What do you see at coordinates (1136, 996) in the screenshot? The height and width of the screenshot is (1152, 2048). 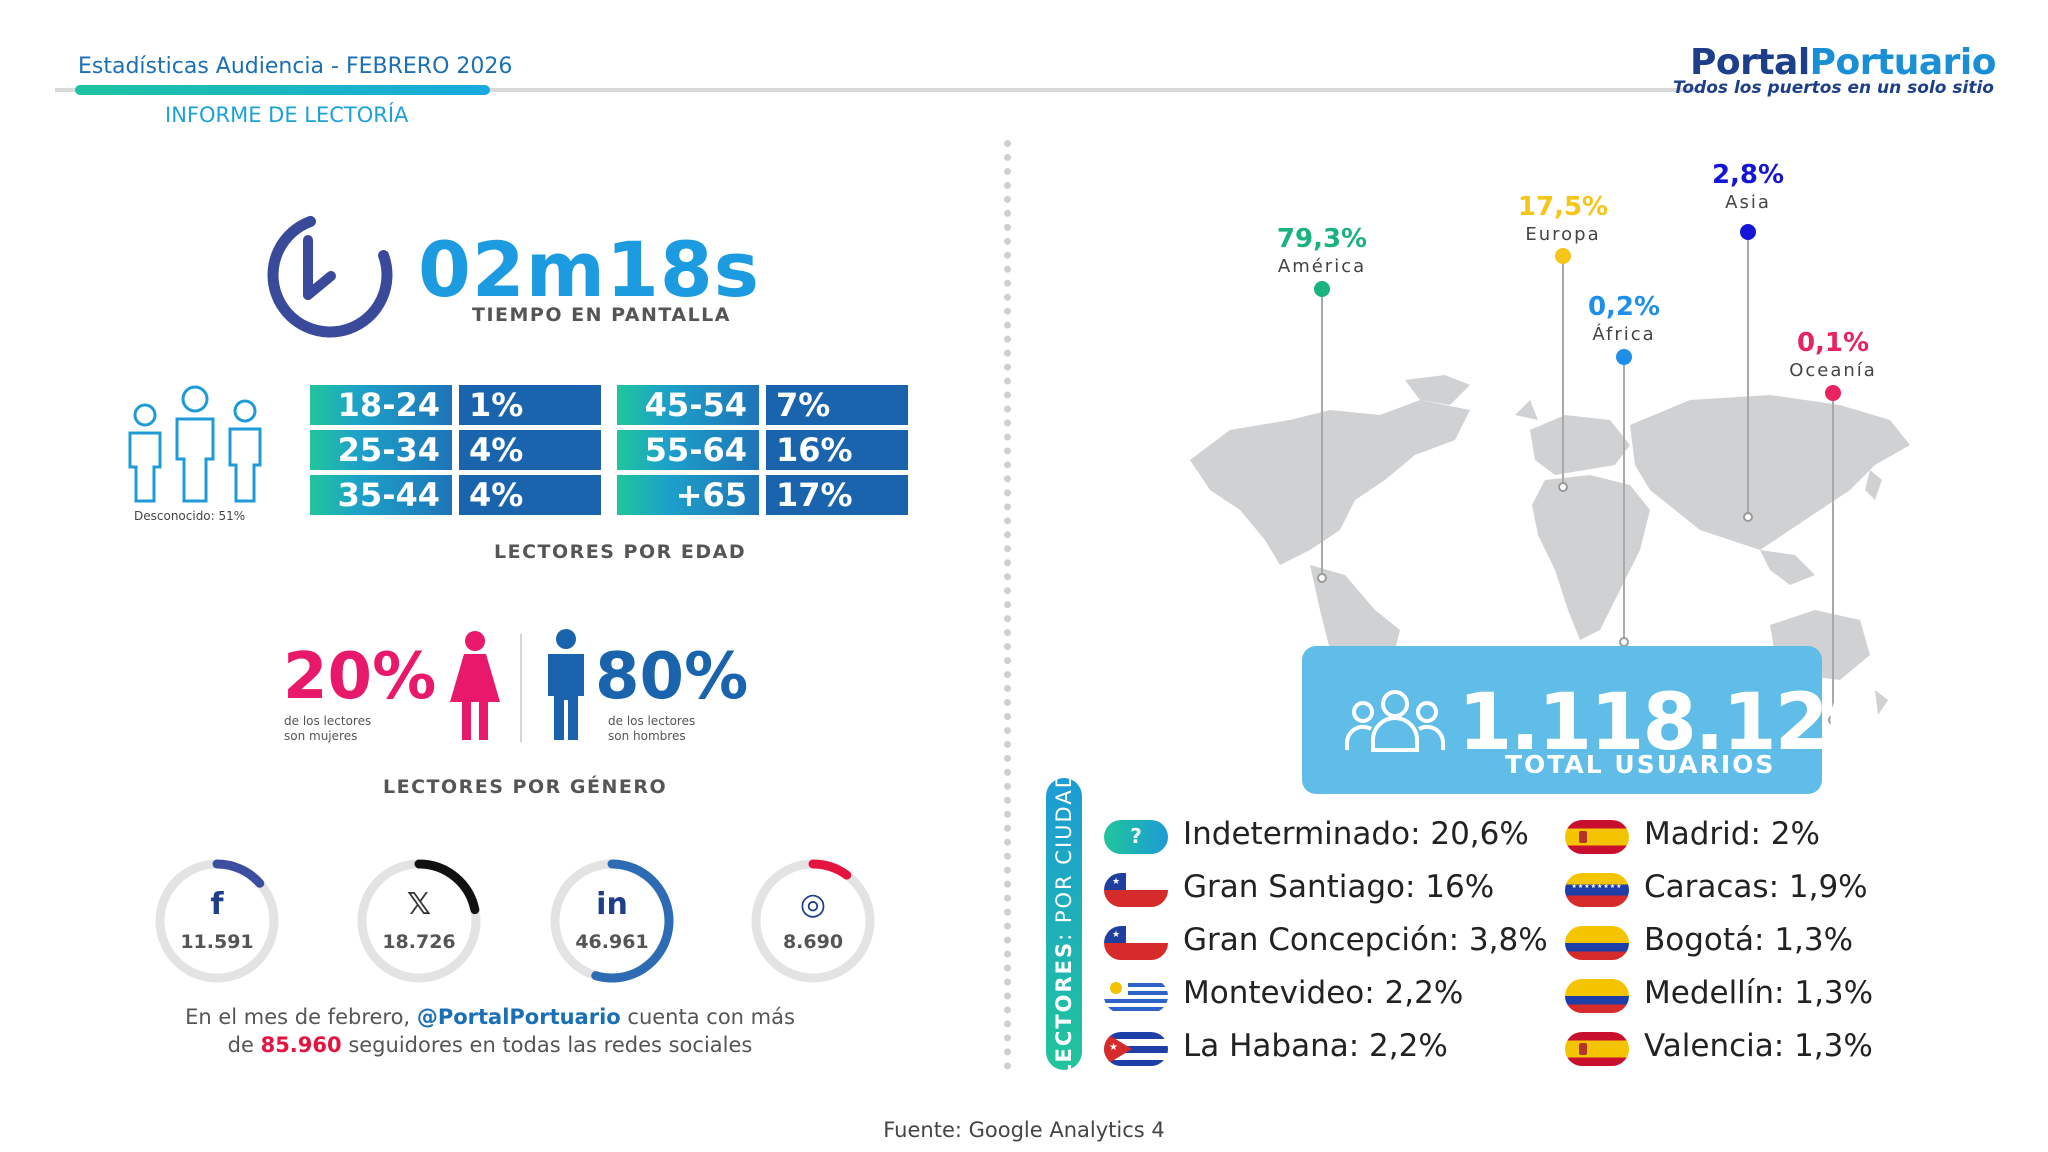 I see `uruguay-flag-icon` at bounding box center [1136, 996].